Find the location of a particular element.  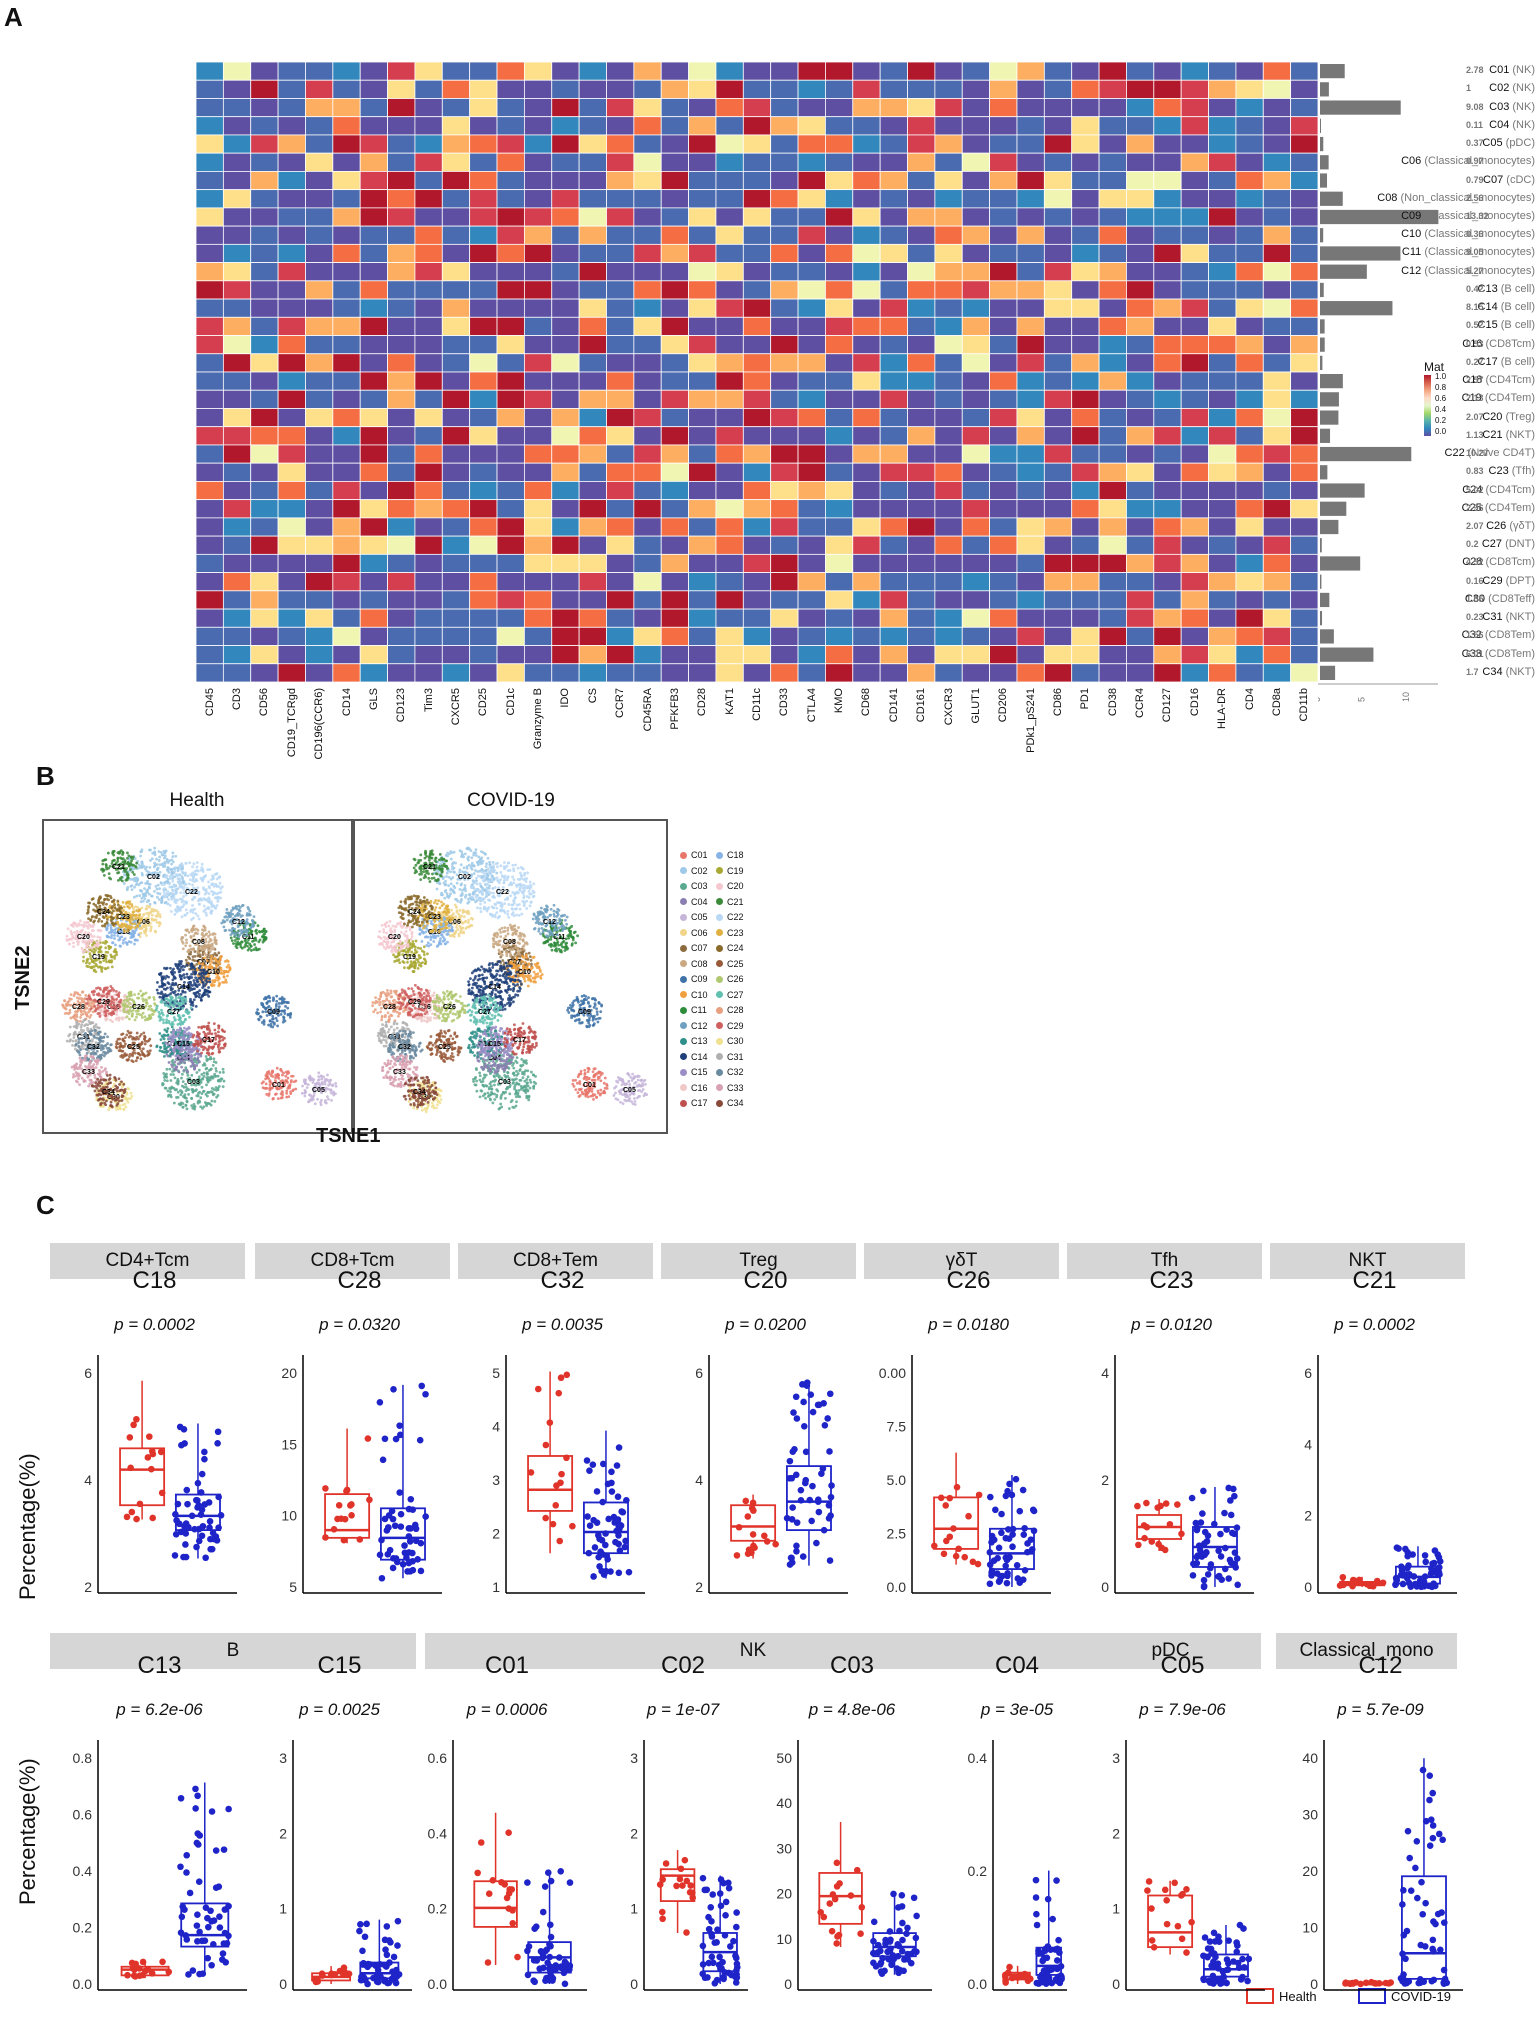

tsne-cluster-label: C12 is located at coordinates (238, 922).